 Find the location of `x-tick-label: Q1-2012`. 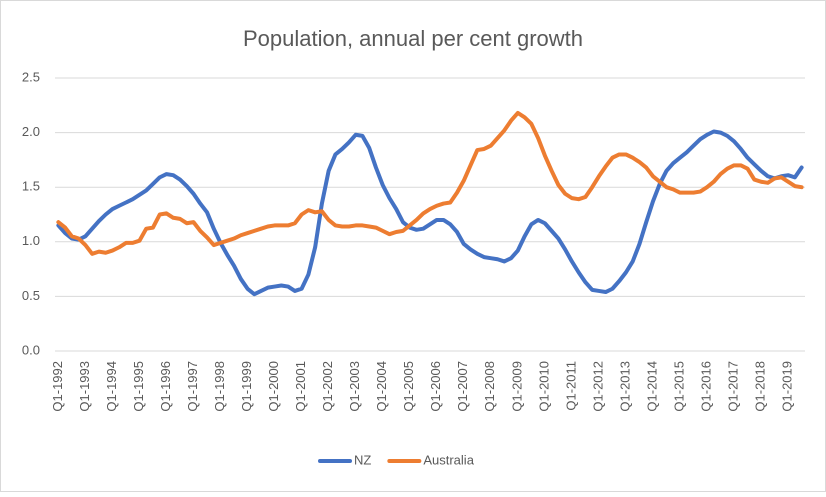

x-tick-label: Q1-2012 is located at coordinates (597, 386).